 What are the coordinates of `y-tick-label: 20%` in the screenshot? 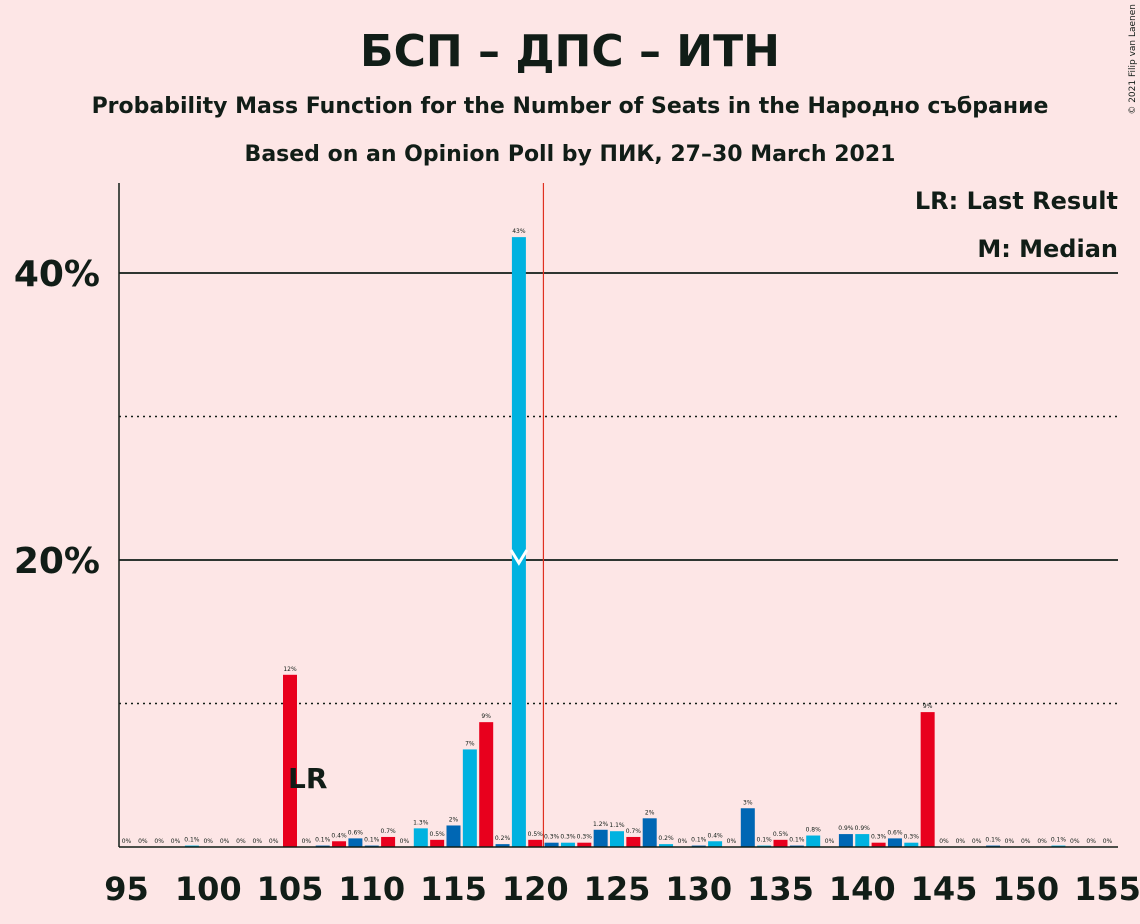 It's located at (57, 561).